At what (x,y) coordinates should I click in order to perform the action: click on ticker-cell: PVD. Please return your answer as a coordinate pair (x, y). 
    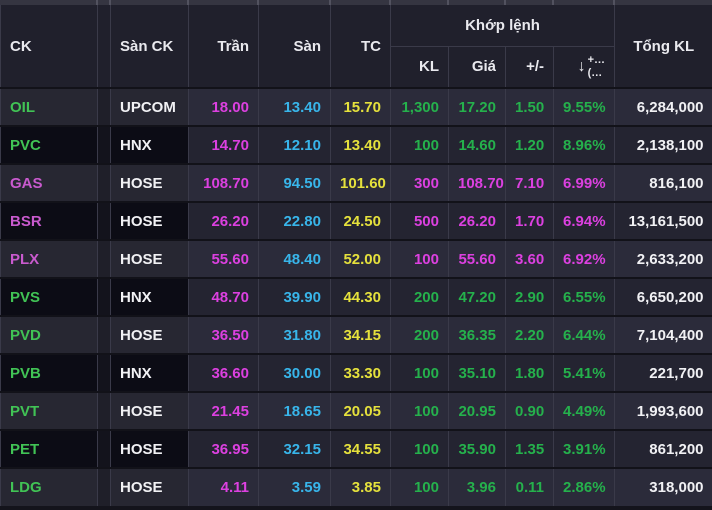
    Looking at the image, I should click on (49, 334).